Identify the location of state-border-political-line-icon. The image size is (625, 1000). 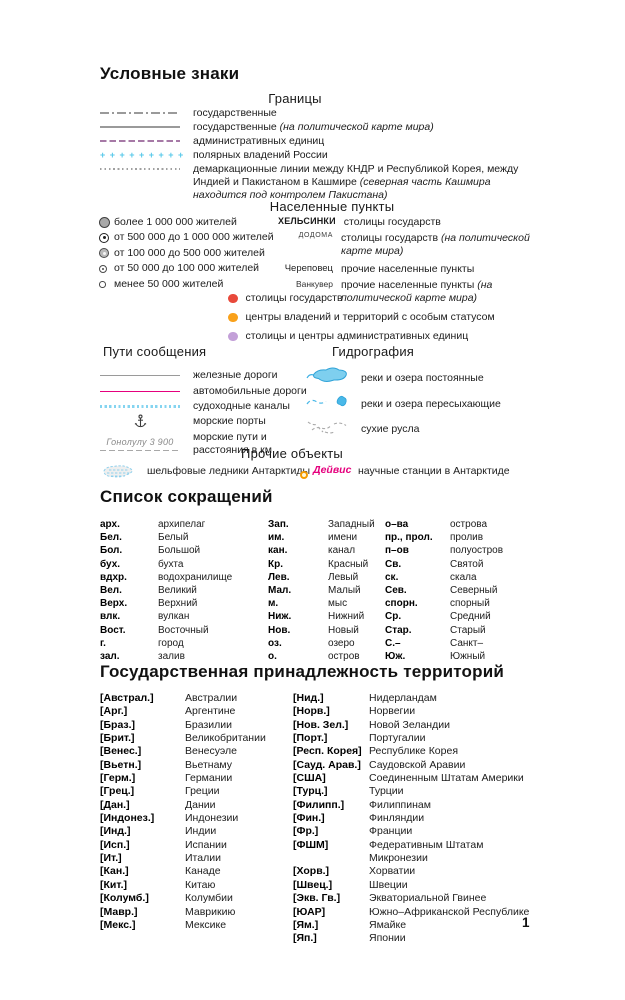
(140, 130).